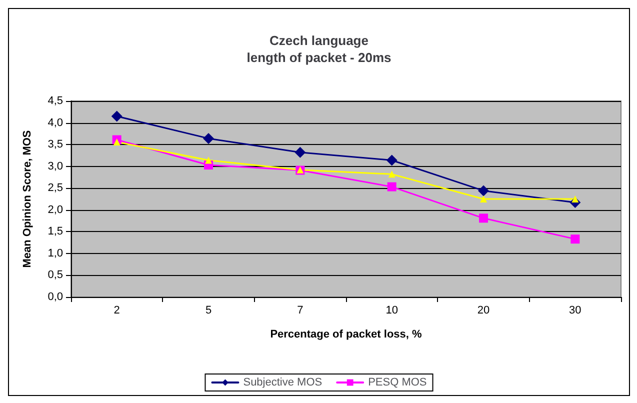 This screenshot has width=637, height=403. What do you see at coordinates (55, 188) in the screenshot?
I see `y-tick-label: 2,5` at bounding box center [55, 188].